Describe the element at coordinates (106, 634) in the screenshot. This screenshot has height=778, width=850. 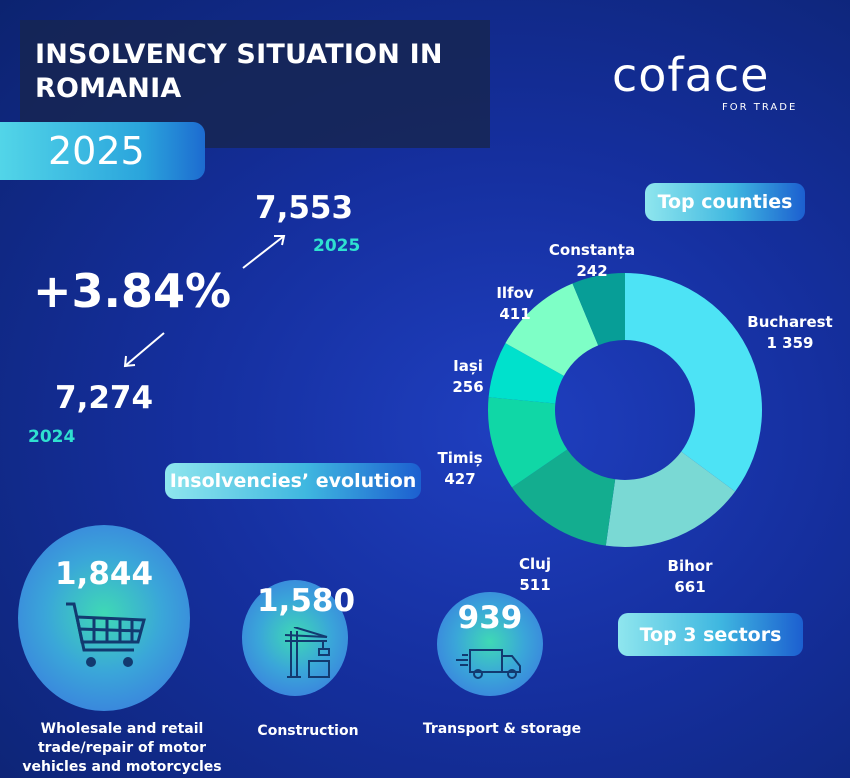
I see `shopping-cart-icon` at that location.